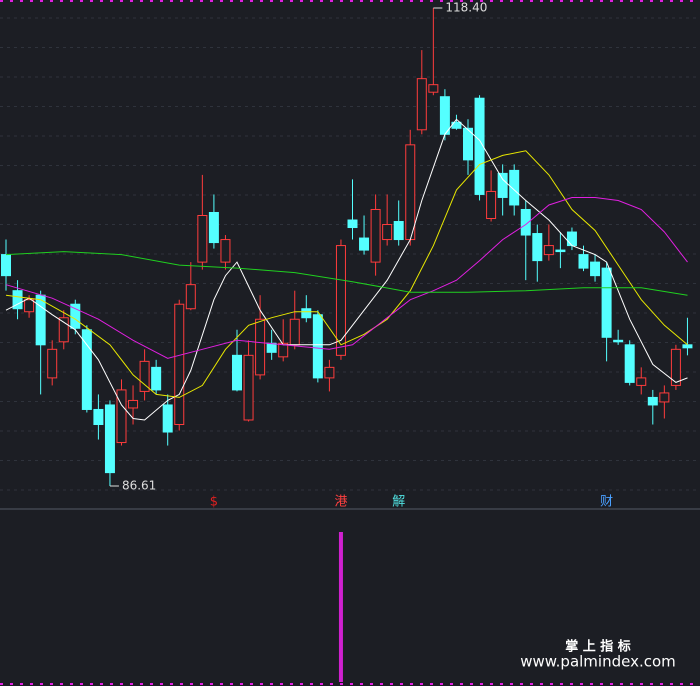 This screenshot has width=700, height=686. Describe the element at coordinates (340, 607) in the screenshot. I see `signal-bar` at that location.